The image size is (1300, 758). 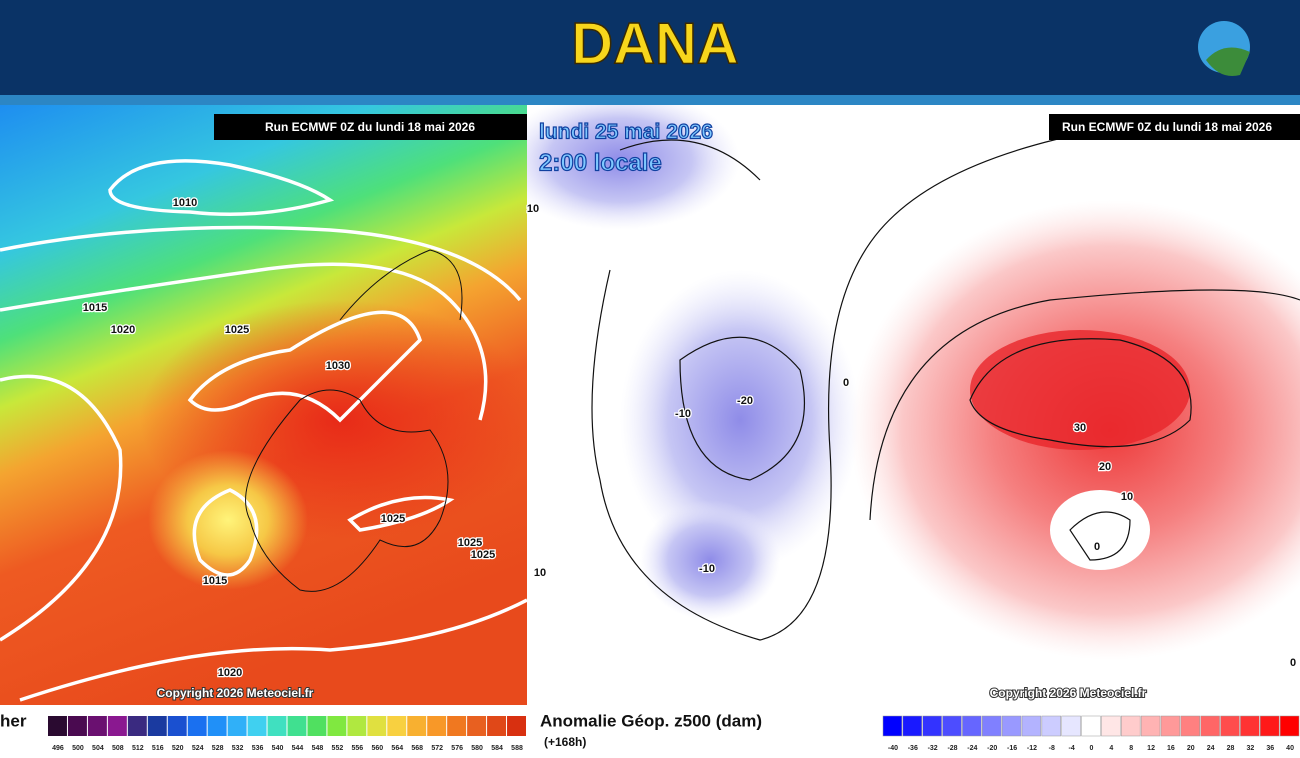 I want to click on legend-tick: 532, so click(x=238, y=748).